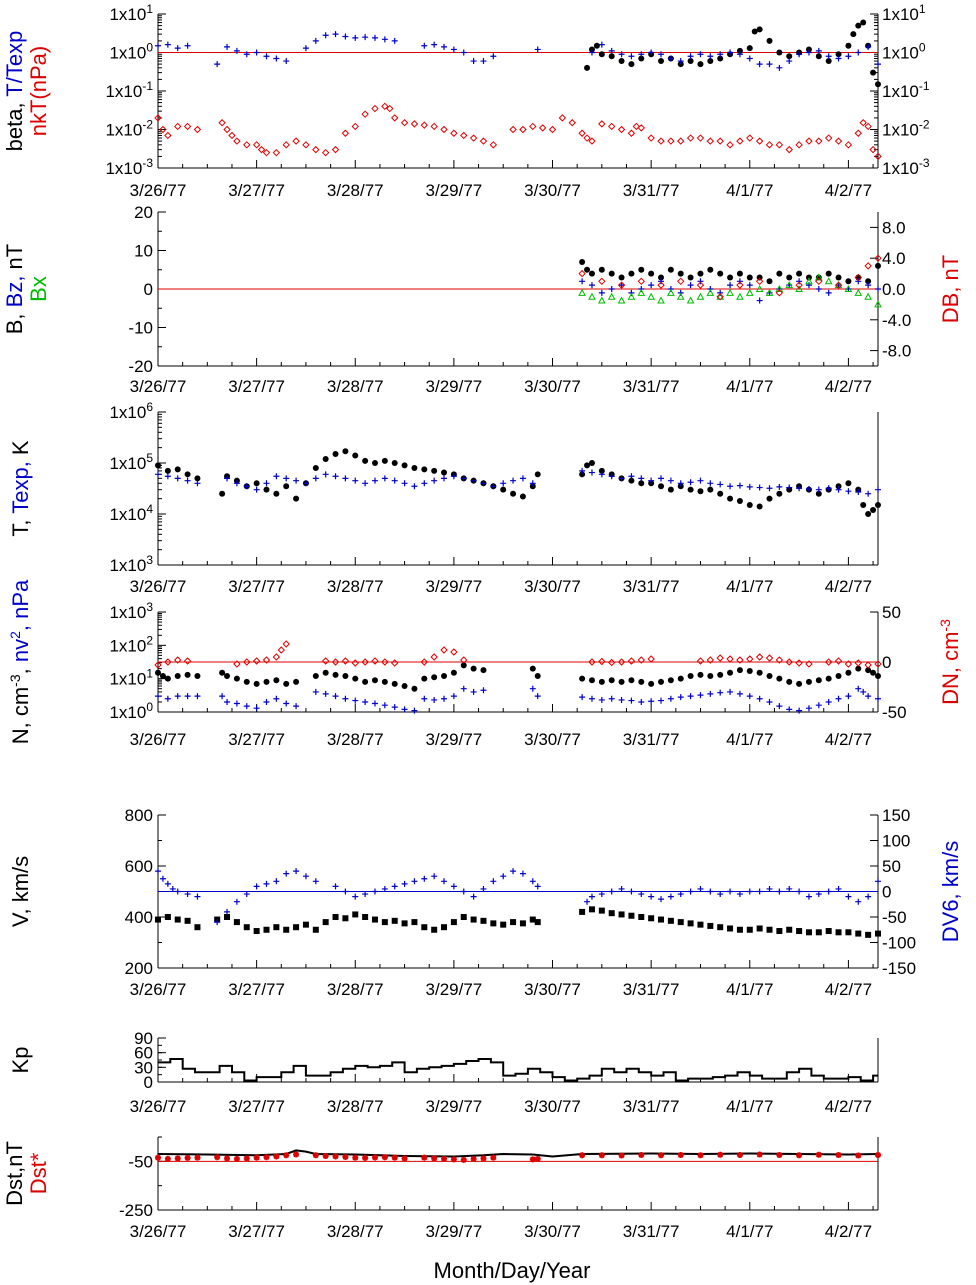  Describe the element at coordinates (651, 386) in the screenshot. I see `field-x-tick-label: 3/31/77` at that location.